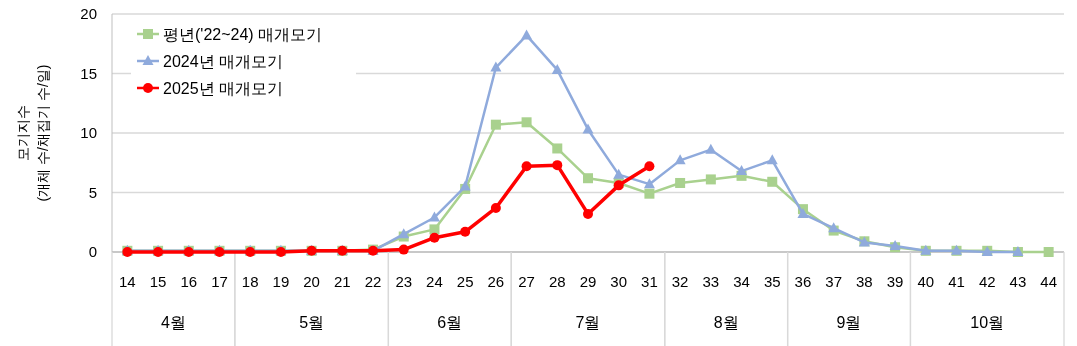  What do you see at coordinates (741, 281) in the screenshot?
I see `x-tick-label: 34` at bounding box center [741, 281].